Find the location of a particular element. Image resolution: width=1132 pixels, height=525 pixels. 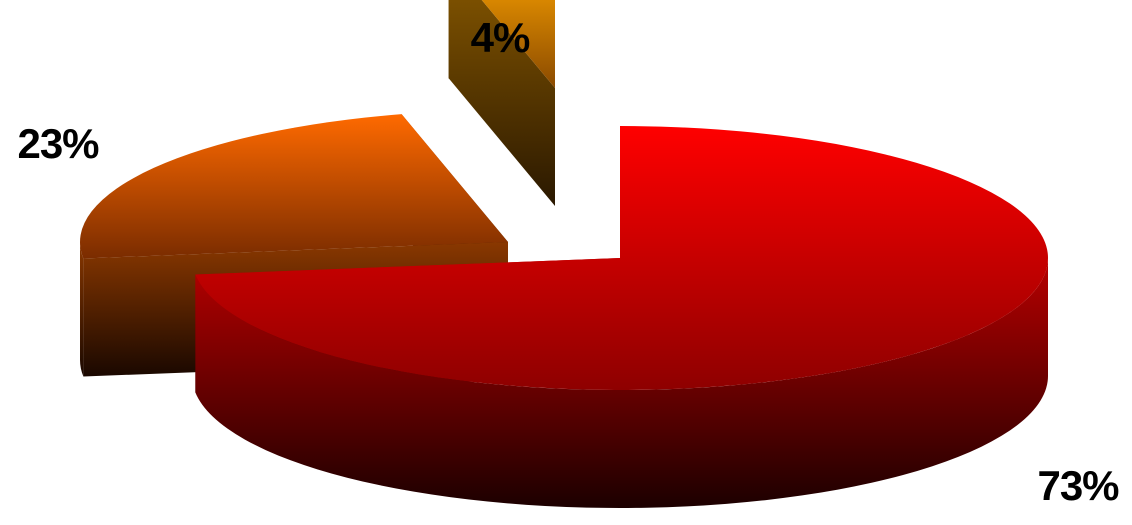

data-label-2: 4% is located at coordinates (500, 37).